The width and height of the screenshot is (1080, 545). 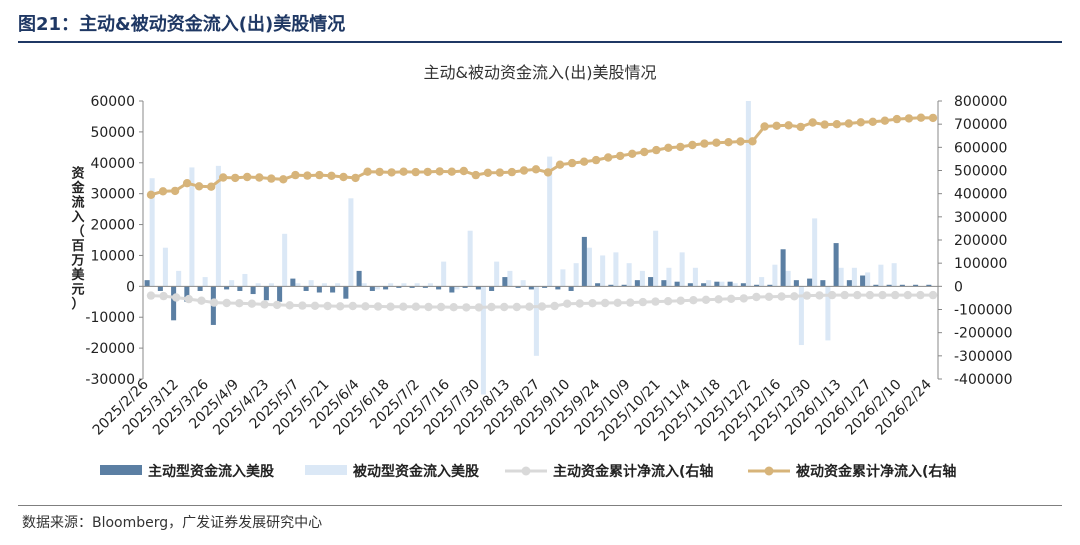 I want to click on left-tick-label: 10000, so click(x=112, y=256).